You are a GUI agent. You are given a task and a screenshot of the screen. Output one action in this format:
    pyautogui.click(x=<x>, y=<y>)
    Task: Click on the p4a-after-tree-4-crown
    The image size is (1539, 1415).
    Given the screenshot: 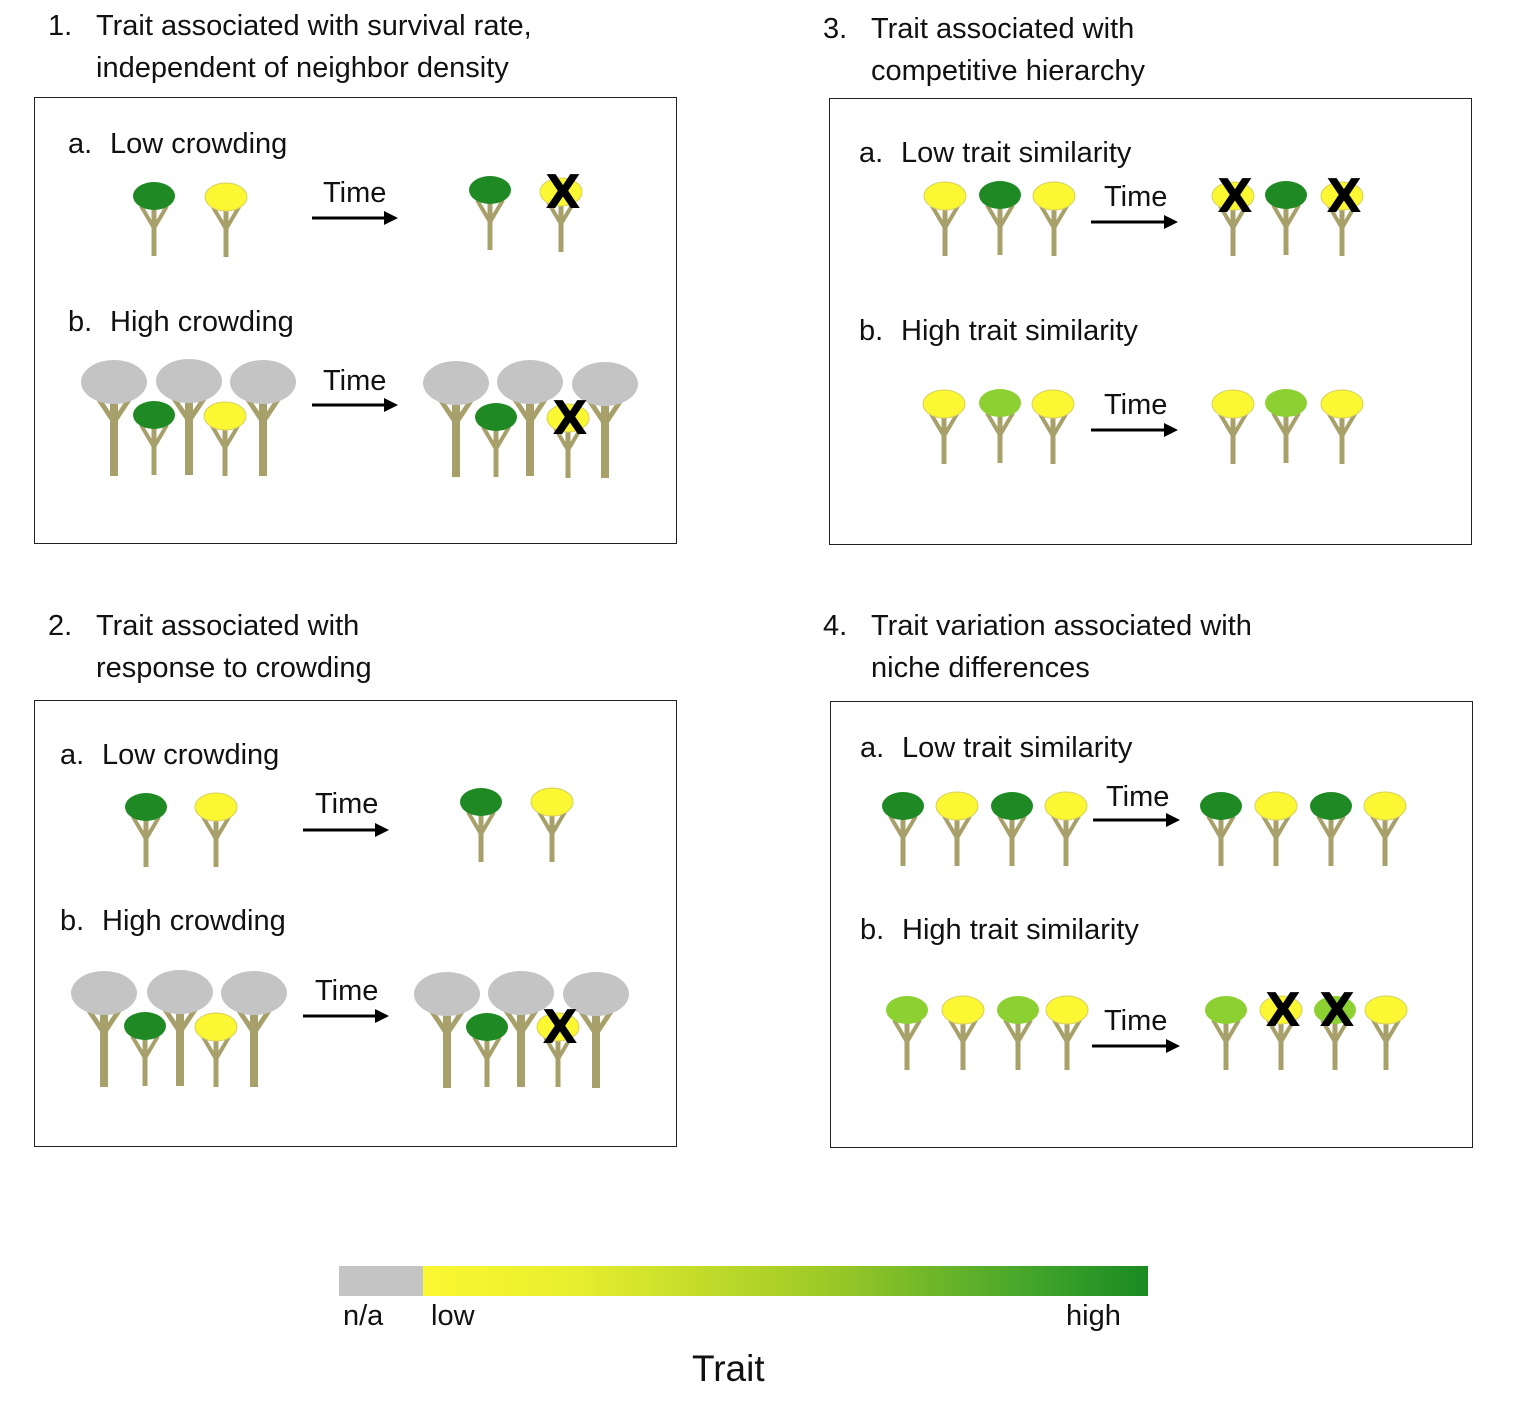 What is the action you would take?
    pyautogui.click(x=1385, y=806)
    